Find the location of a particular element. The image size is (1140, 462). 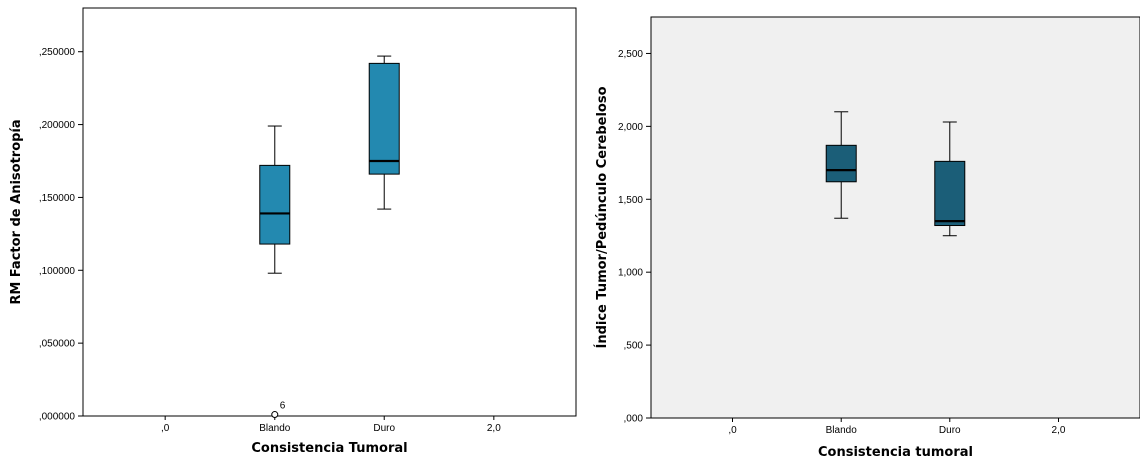

x-axis-title: Consistencia tumoral is located at coordinates (895, 452).